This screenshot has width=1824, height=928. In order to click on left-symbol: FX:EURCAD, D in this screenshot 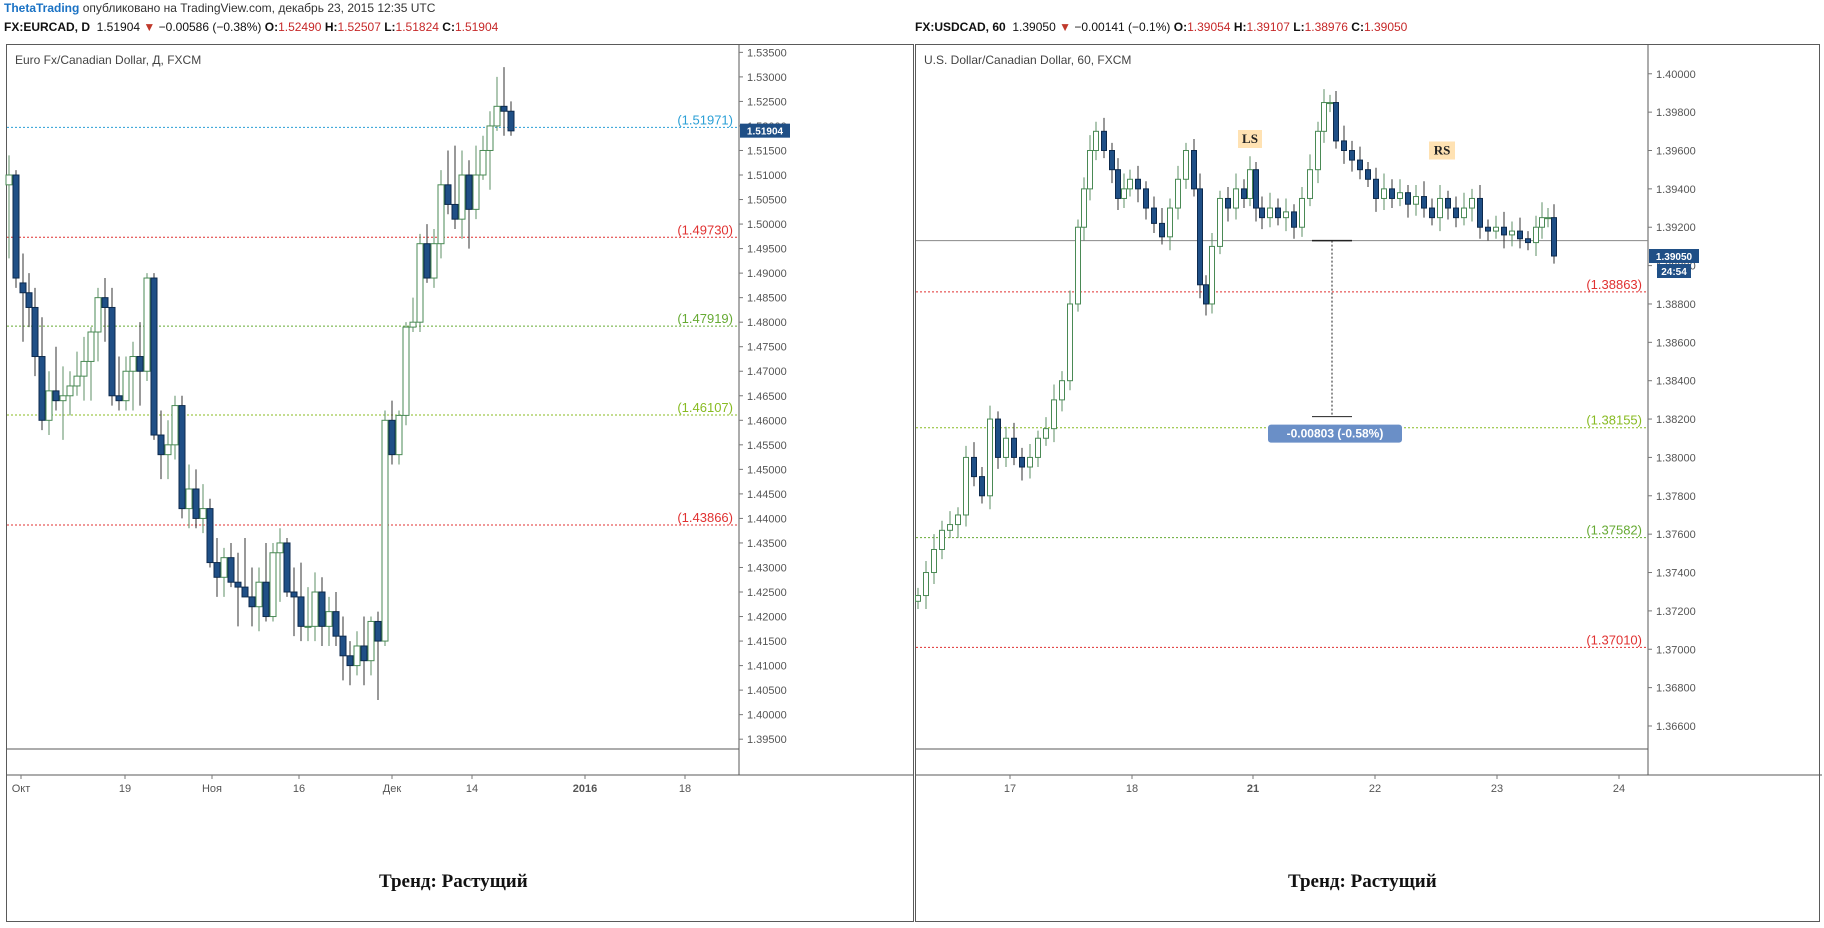, I will do `click(47, 27)`.